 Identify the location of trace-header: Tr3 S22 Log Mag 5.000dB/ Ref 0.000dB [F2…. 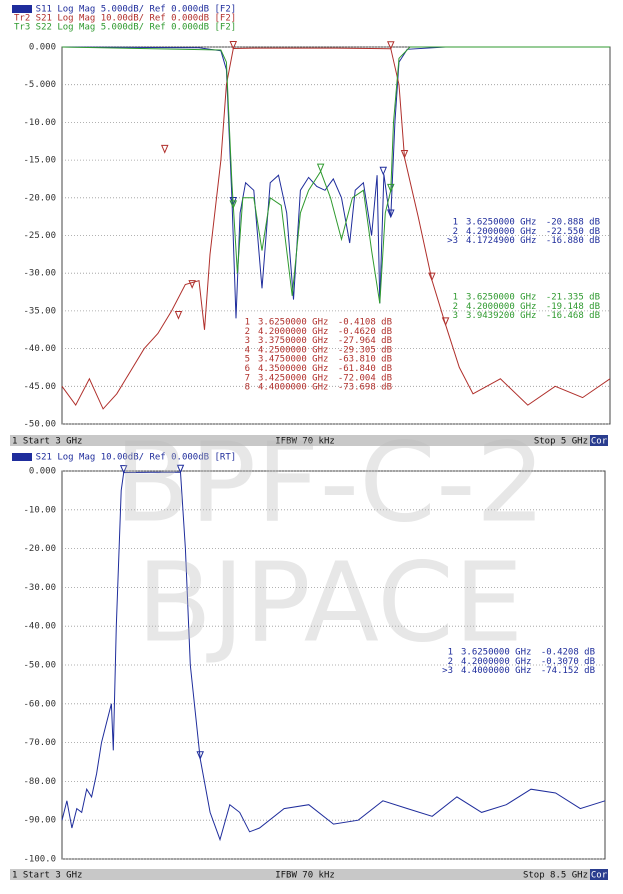
(125, 28).